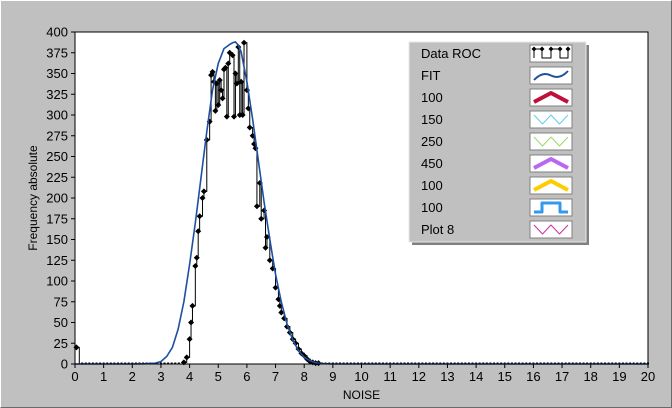 The width and height of the screenshot is (672, 408). I want to click on x-tick-label: 14, so click(476, 376).